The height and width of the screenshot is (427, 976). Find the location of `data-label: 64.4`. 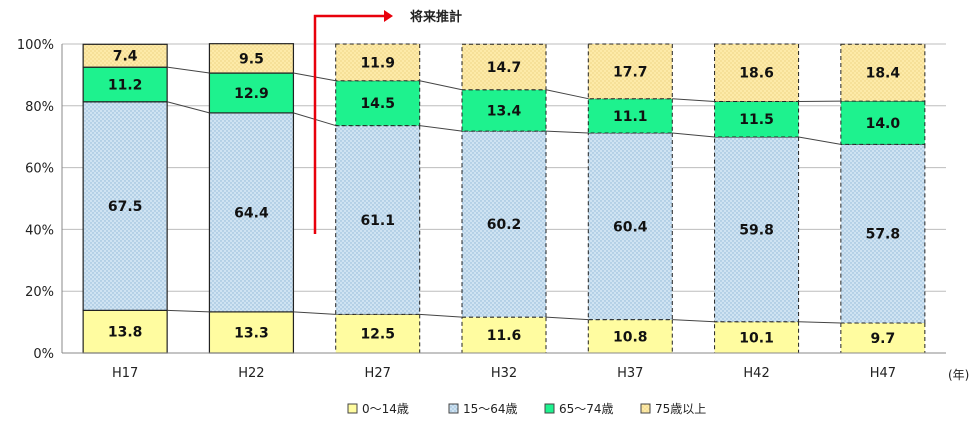

data-label: 64.4 is located at coordinates (251, 213).